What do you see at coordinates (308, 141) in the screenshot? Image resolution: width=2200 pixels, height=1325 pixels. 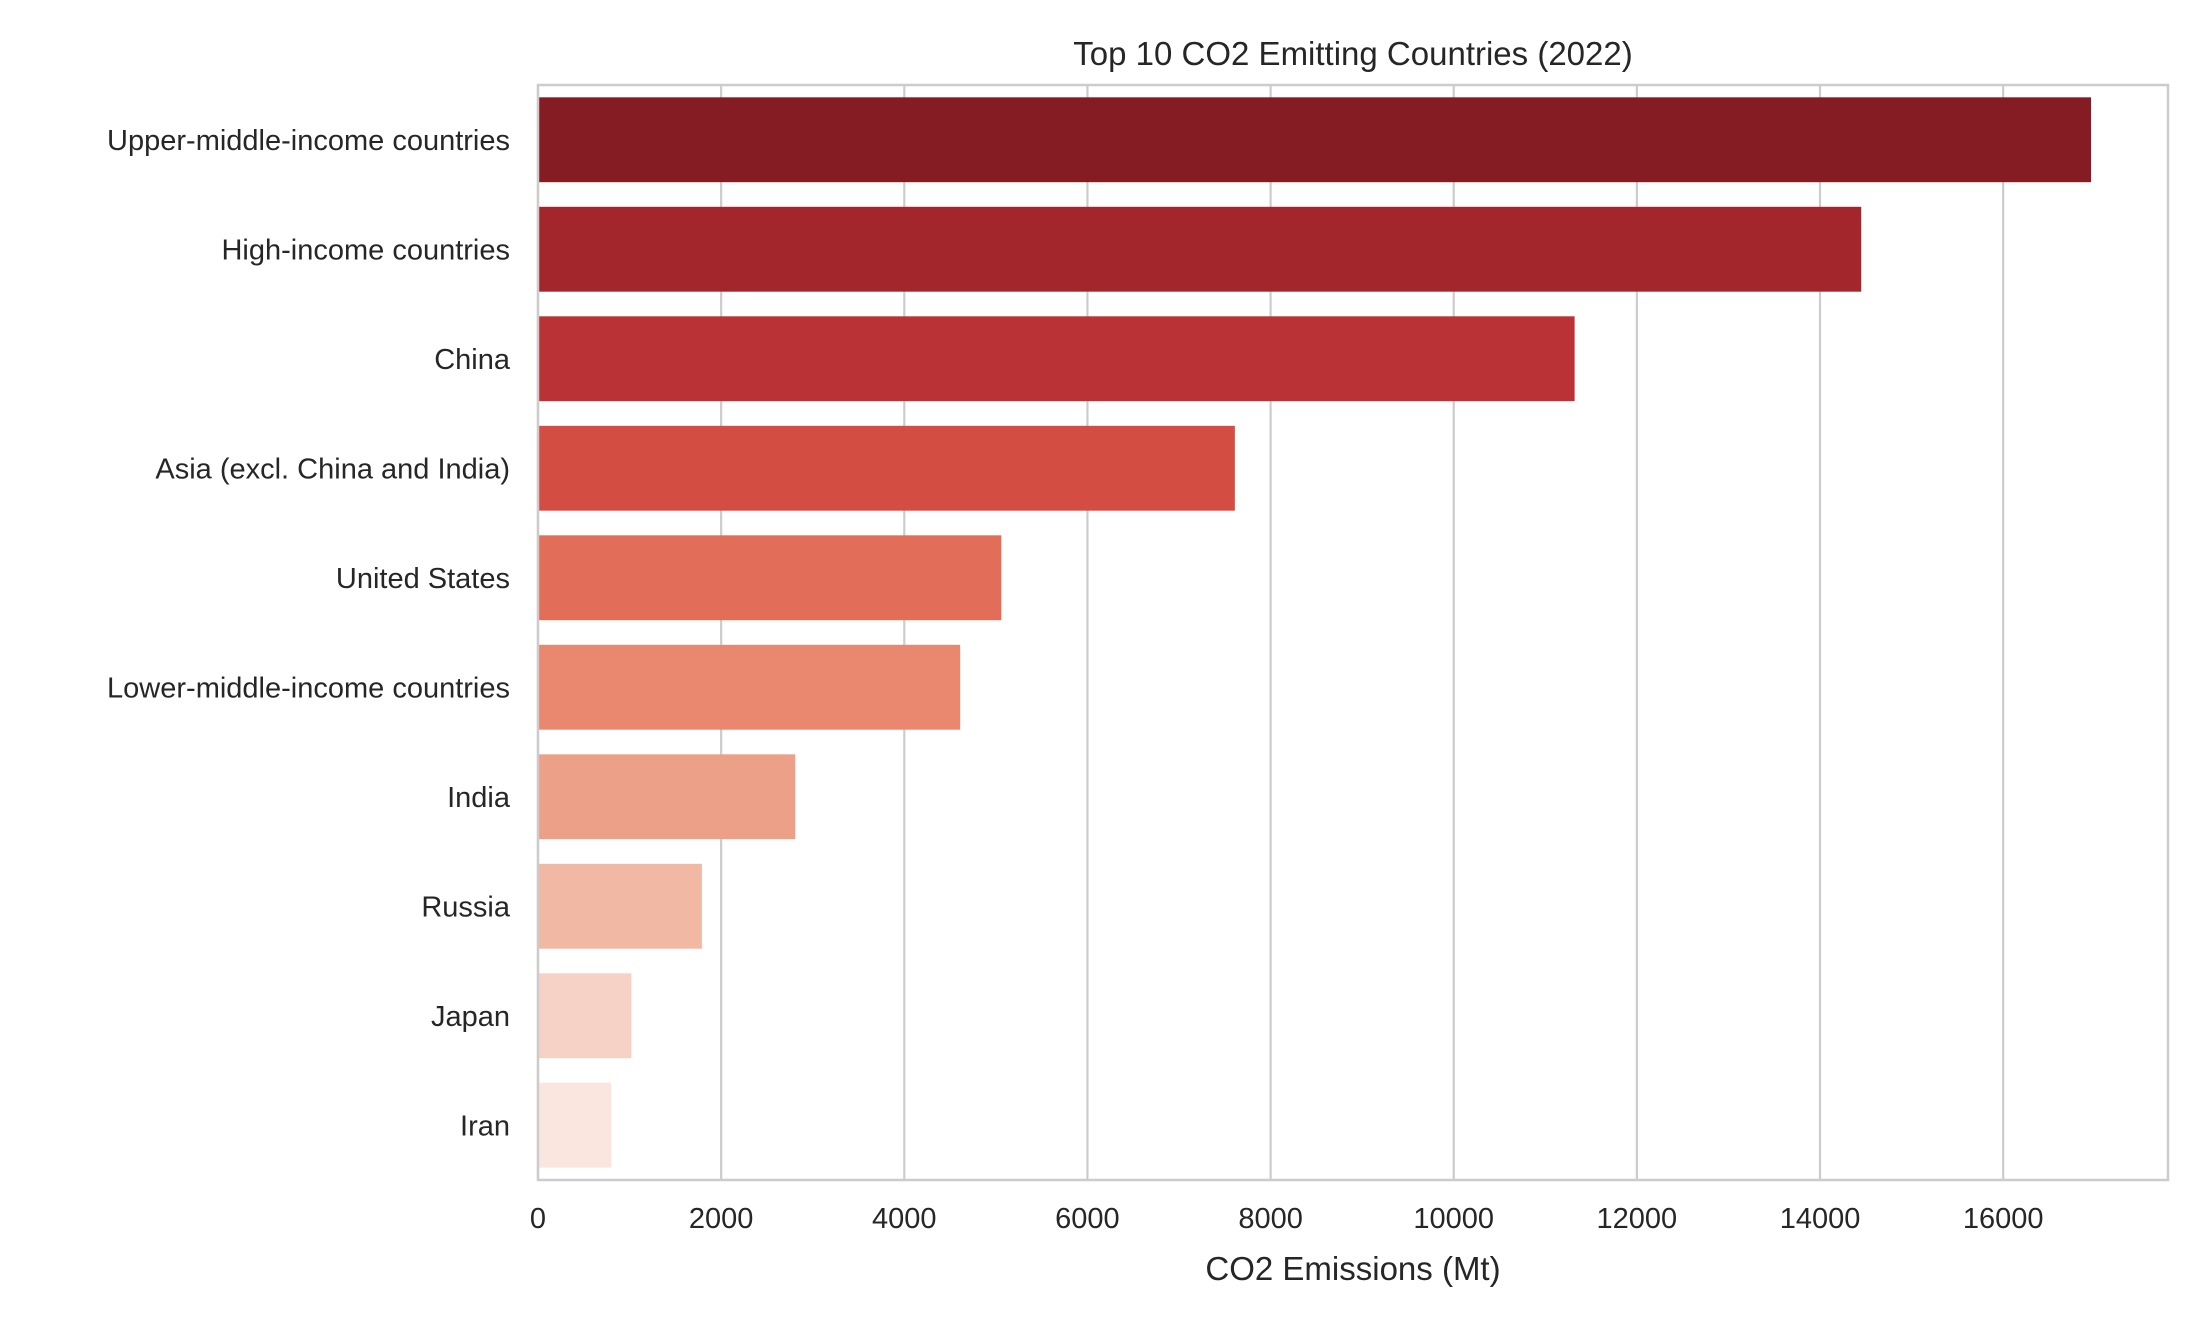 I see `category-label: Upper-middle-income countries` at bounding box center [308, 141].